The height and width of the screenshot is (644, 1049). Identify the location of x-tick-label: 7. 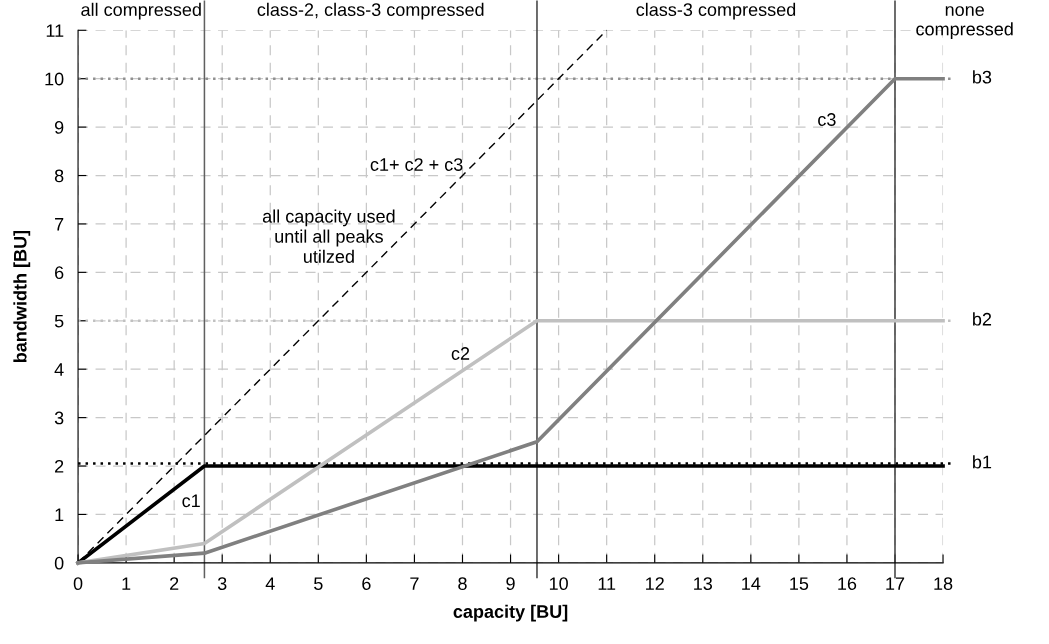
(414, 583).